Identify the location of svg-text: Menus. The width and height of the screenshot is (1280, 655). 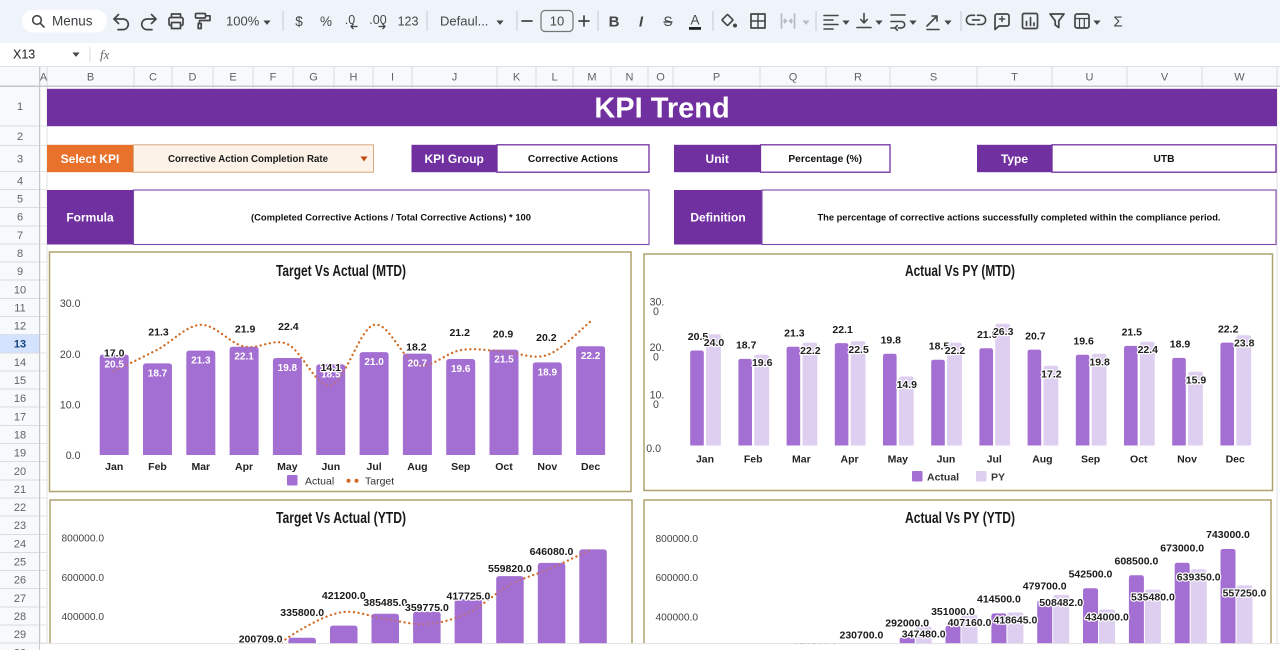
(72, 21).